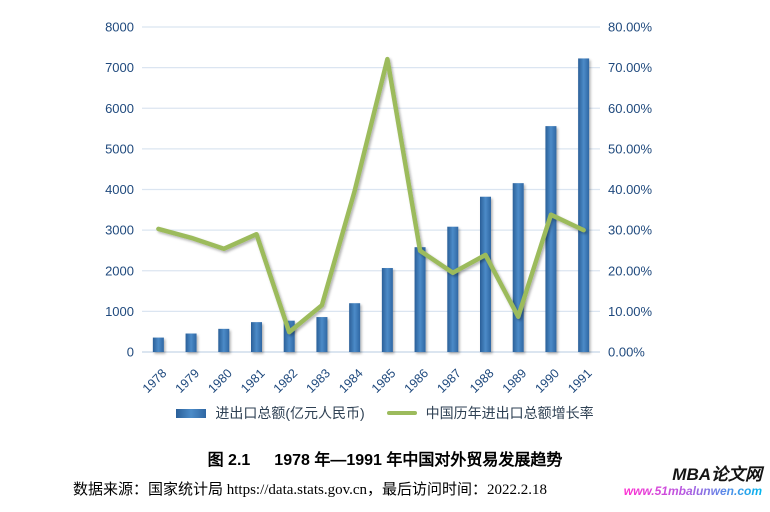  I want to click on y-axis-right-tick-30.00%: 30.00%, so click(630, 230).